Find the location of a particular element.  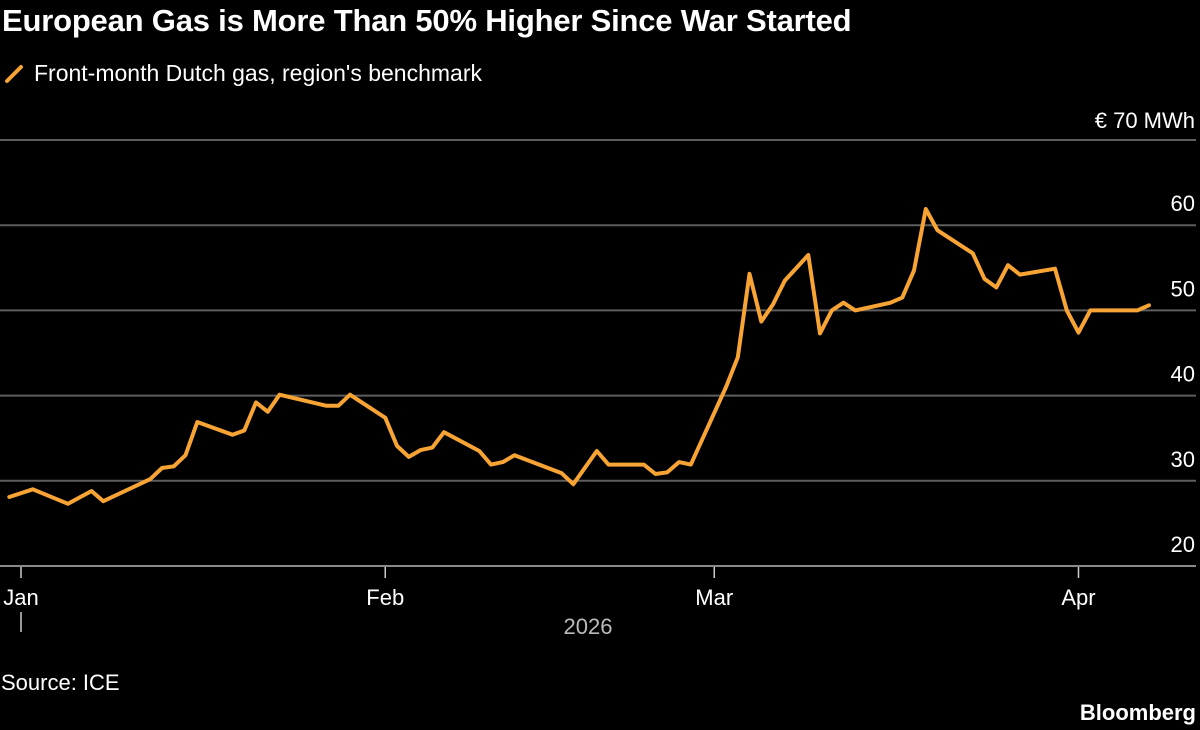

bloomberg-logo: Bloomberg is located at coordinates (1137, 712).